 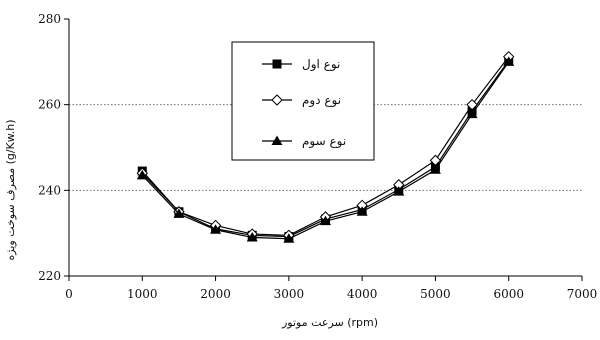 What do you see at coordinates (49, 276) in the screenshot?
I see `y-tick-label: 220` at bounding box center [49, 276].